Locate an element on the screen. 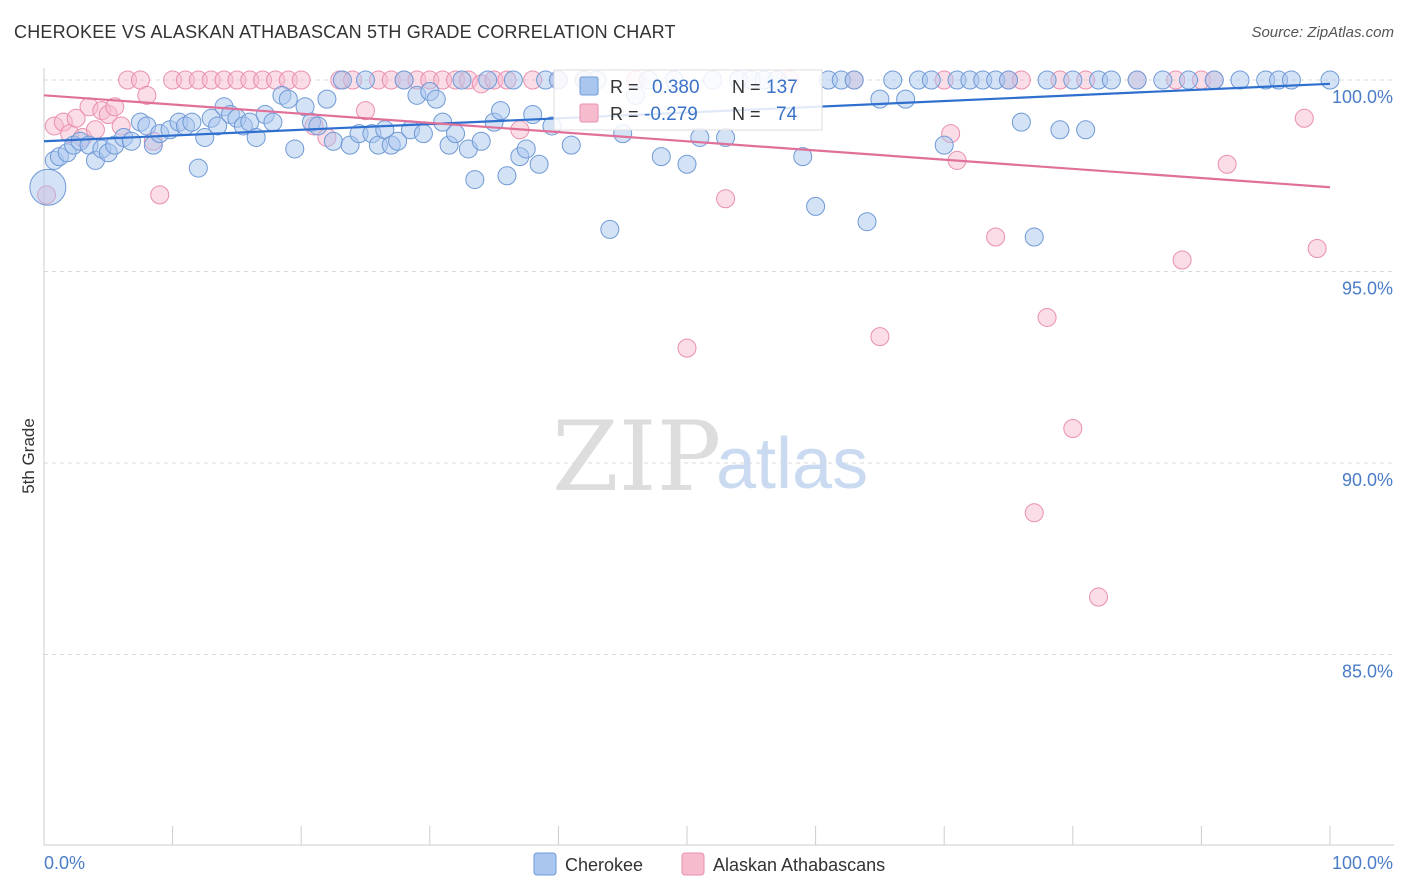 The width and height of the screenshot is (1406, 892). watermark-zip: ZIP is located at coordinates (636, 457).